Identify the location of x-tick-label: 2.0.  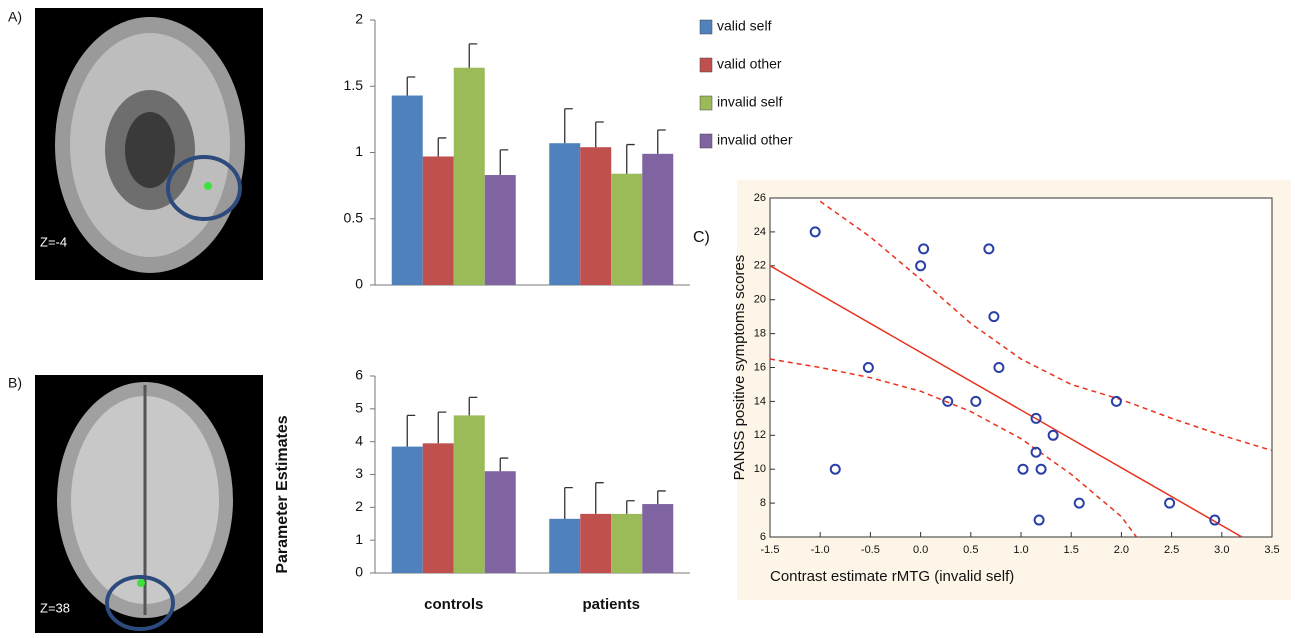
(1121, 550).